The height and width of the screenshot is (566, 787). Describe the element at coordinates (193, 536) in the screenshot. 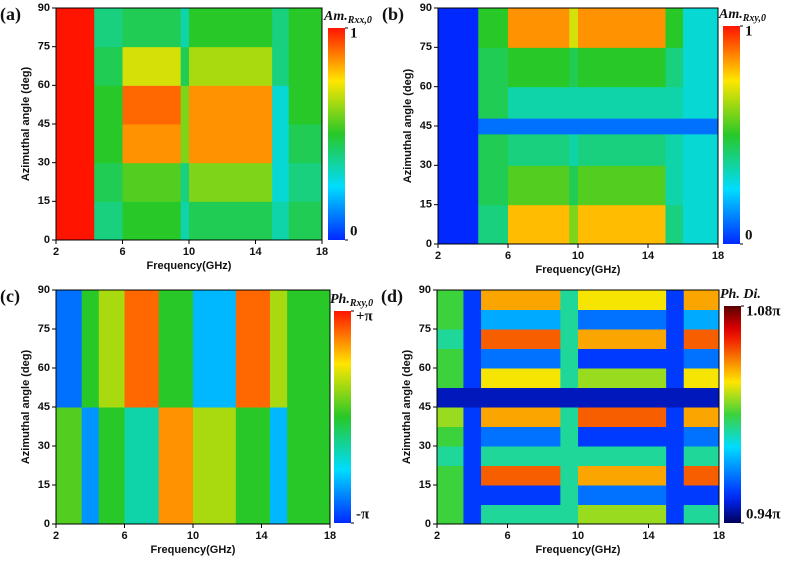

I see `x-tick-label: 10` at that location.